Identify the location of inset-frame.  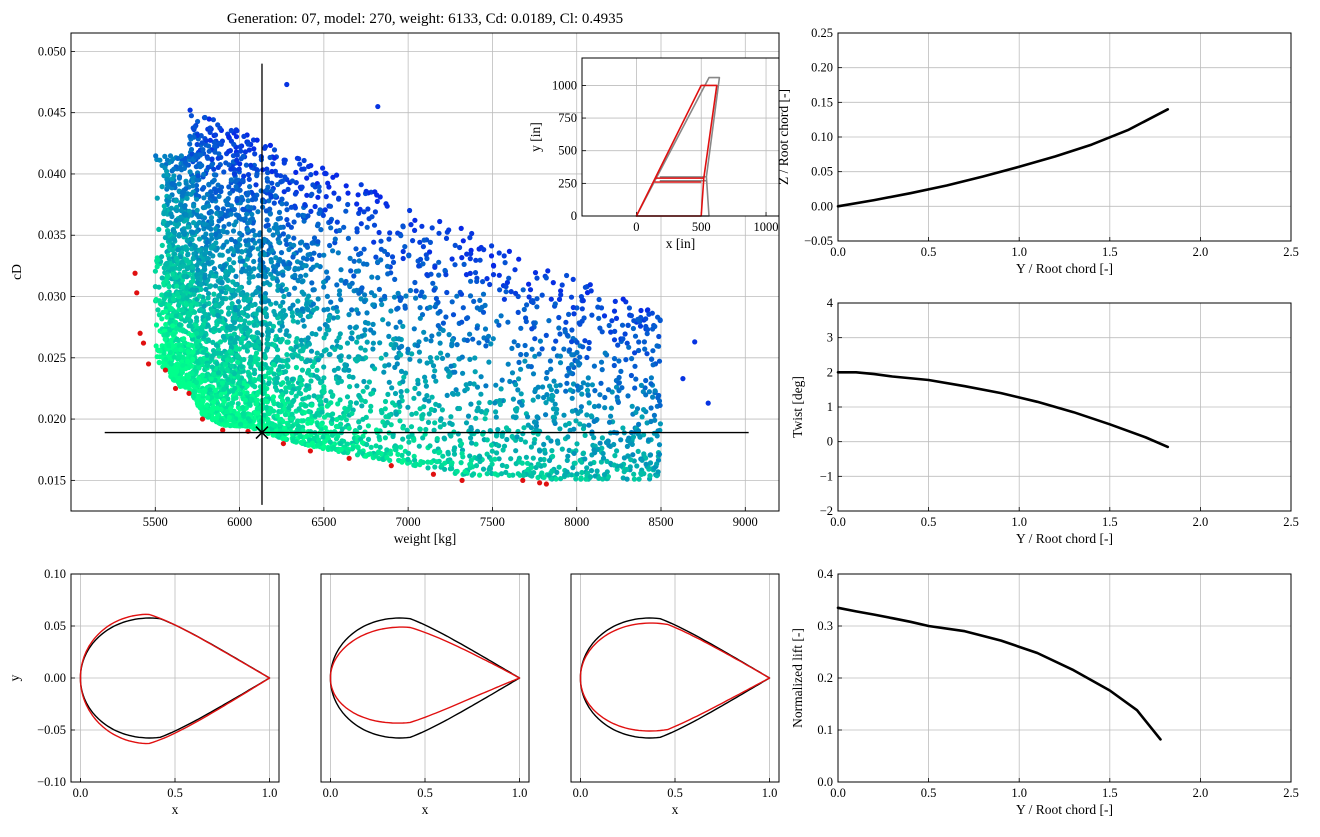
(680, 137).